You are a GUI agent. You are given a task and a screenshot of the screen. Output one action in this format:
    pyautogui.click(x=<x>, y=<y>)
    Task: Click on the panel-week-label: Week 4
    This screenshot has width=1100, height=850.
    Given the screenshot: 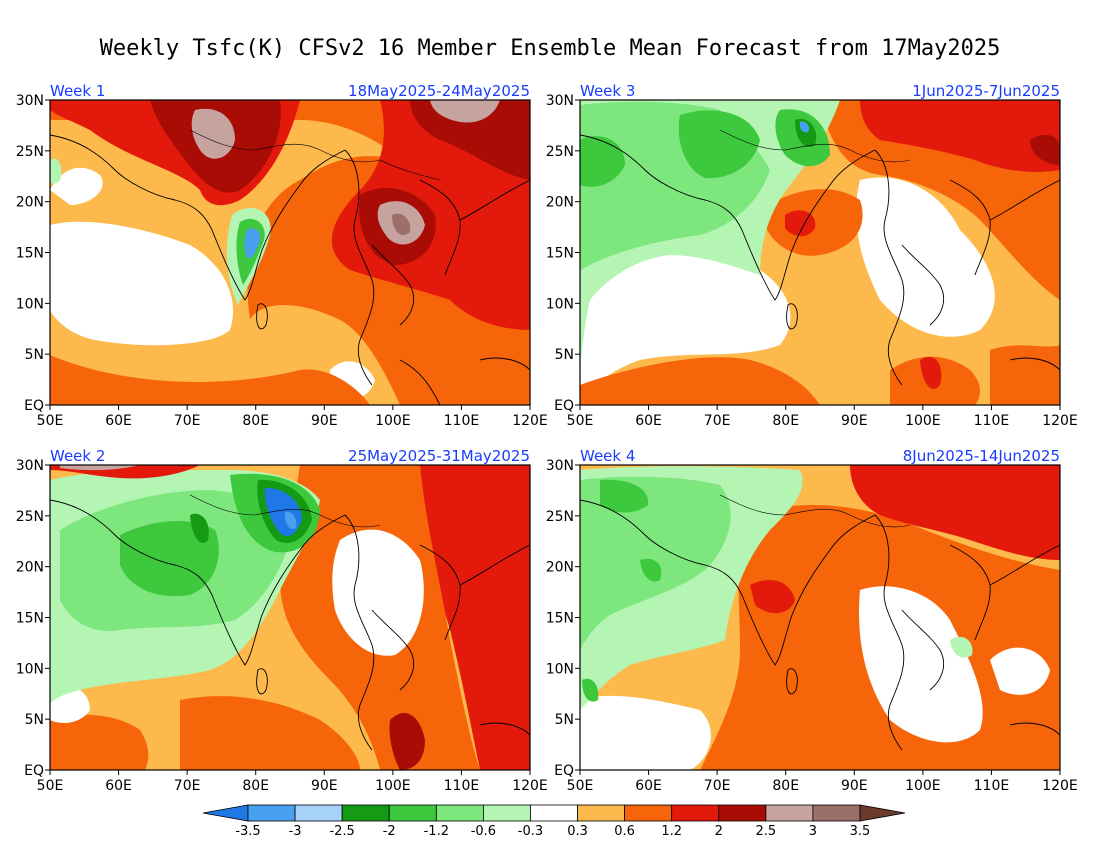 What is the action you would take?
    pyautogui.click(x=607, y=456)
    